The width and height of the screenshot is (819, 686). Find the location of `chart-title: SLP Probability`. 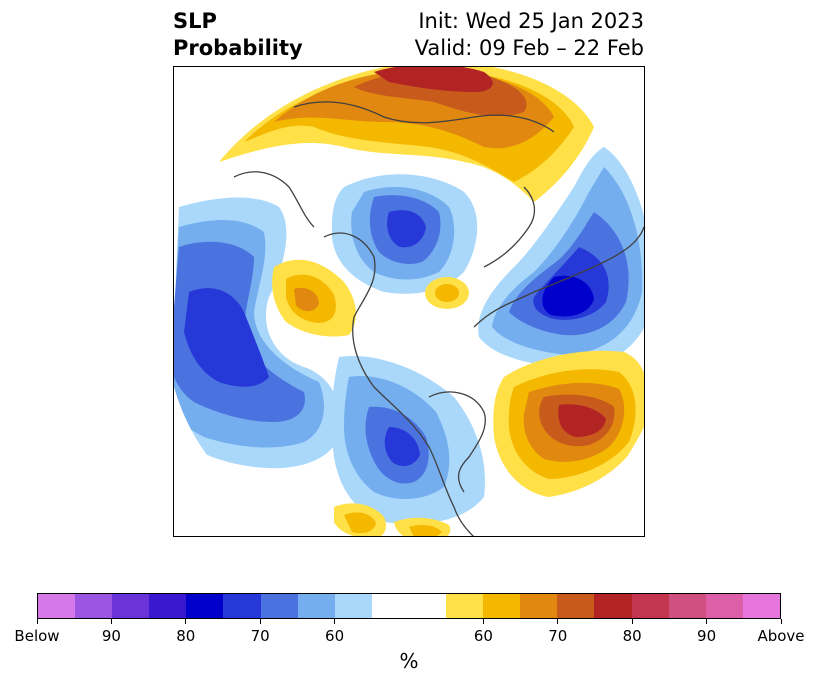

chart-title: SLP Probability is located at coordinates (238, 35).